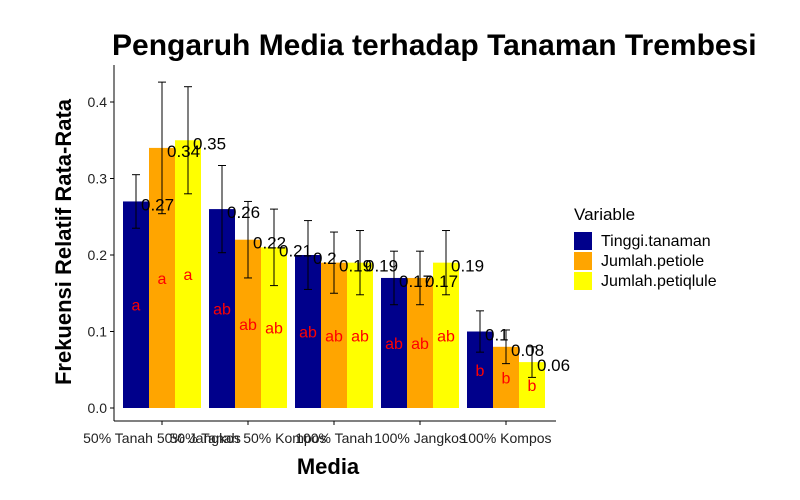 The width and height of the screenshot is (800, 500). What do you see at coordinates (553, 365) in the screenshot?
I see `value-label: 0.06` at bounding box center [553, 365].